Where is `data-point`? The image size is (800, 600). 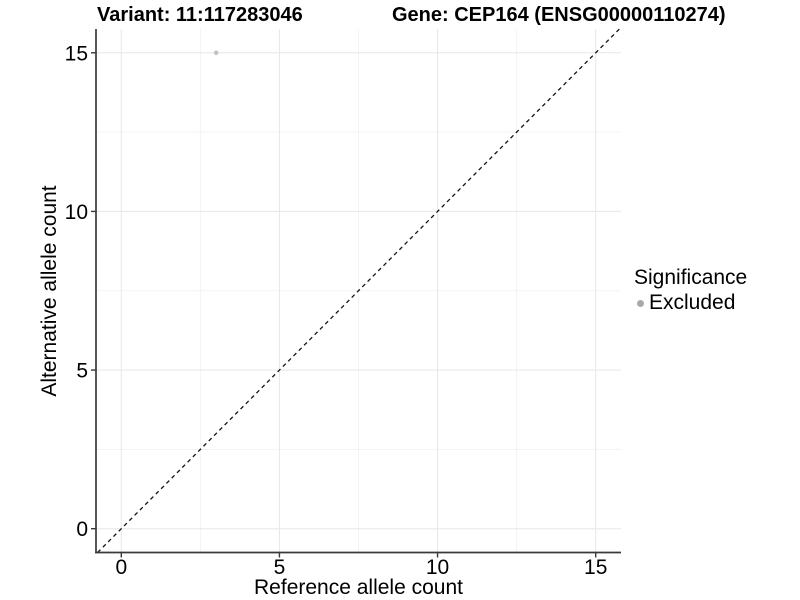 data-point is located at coordinates (216, 53).